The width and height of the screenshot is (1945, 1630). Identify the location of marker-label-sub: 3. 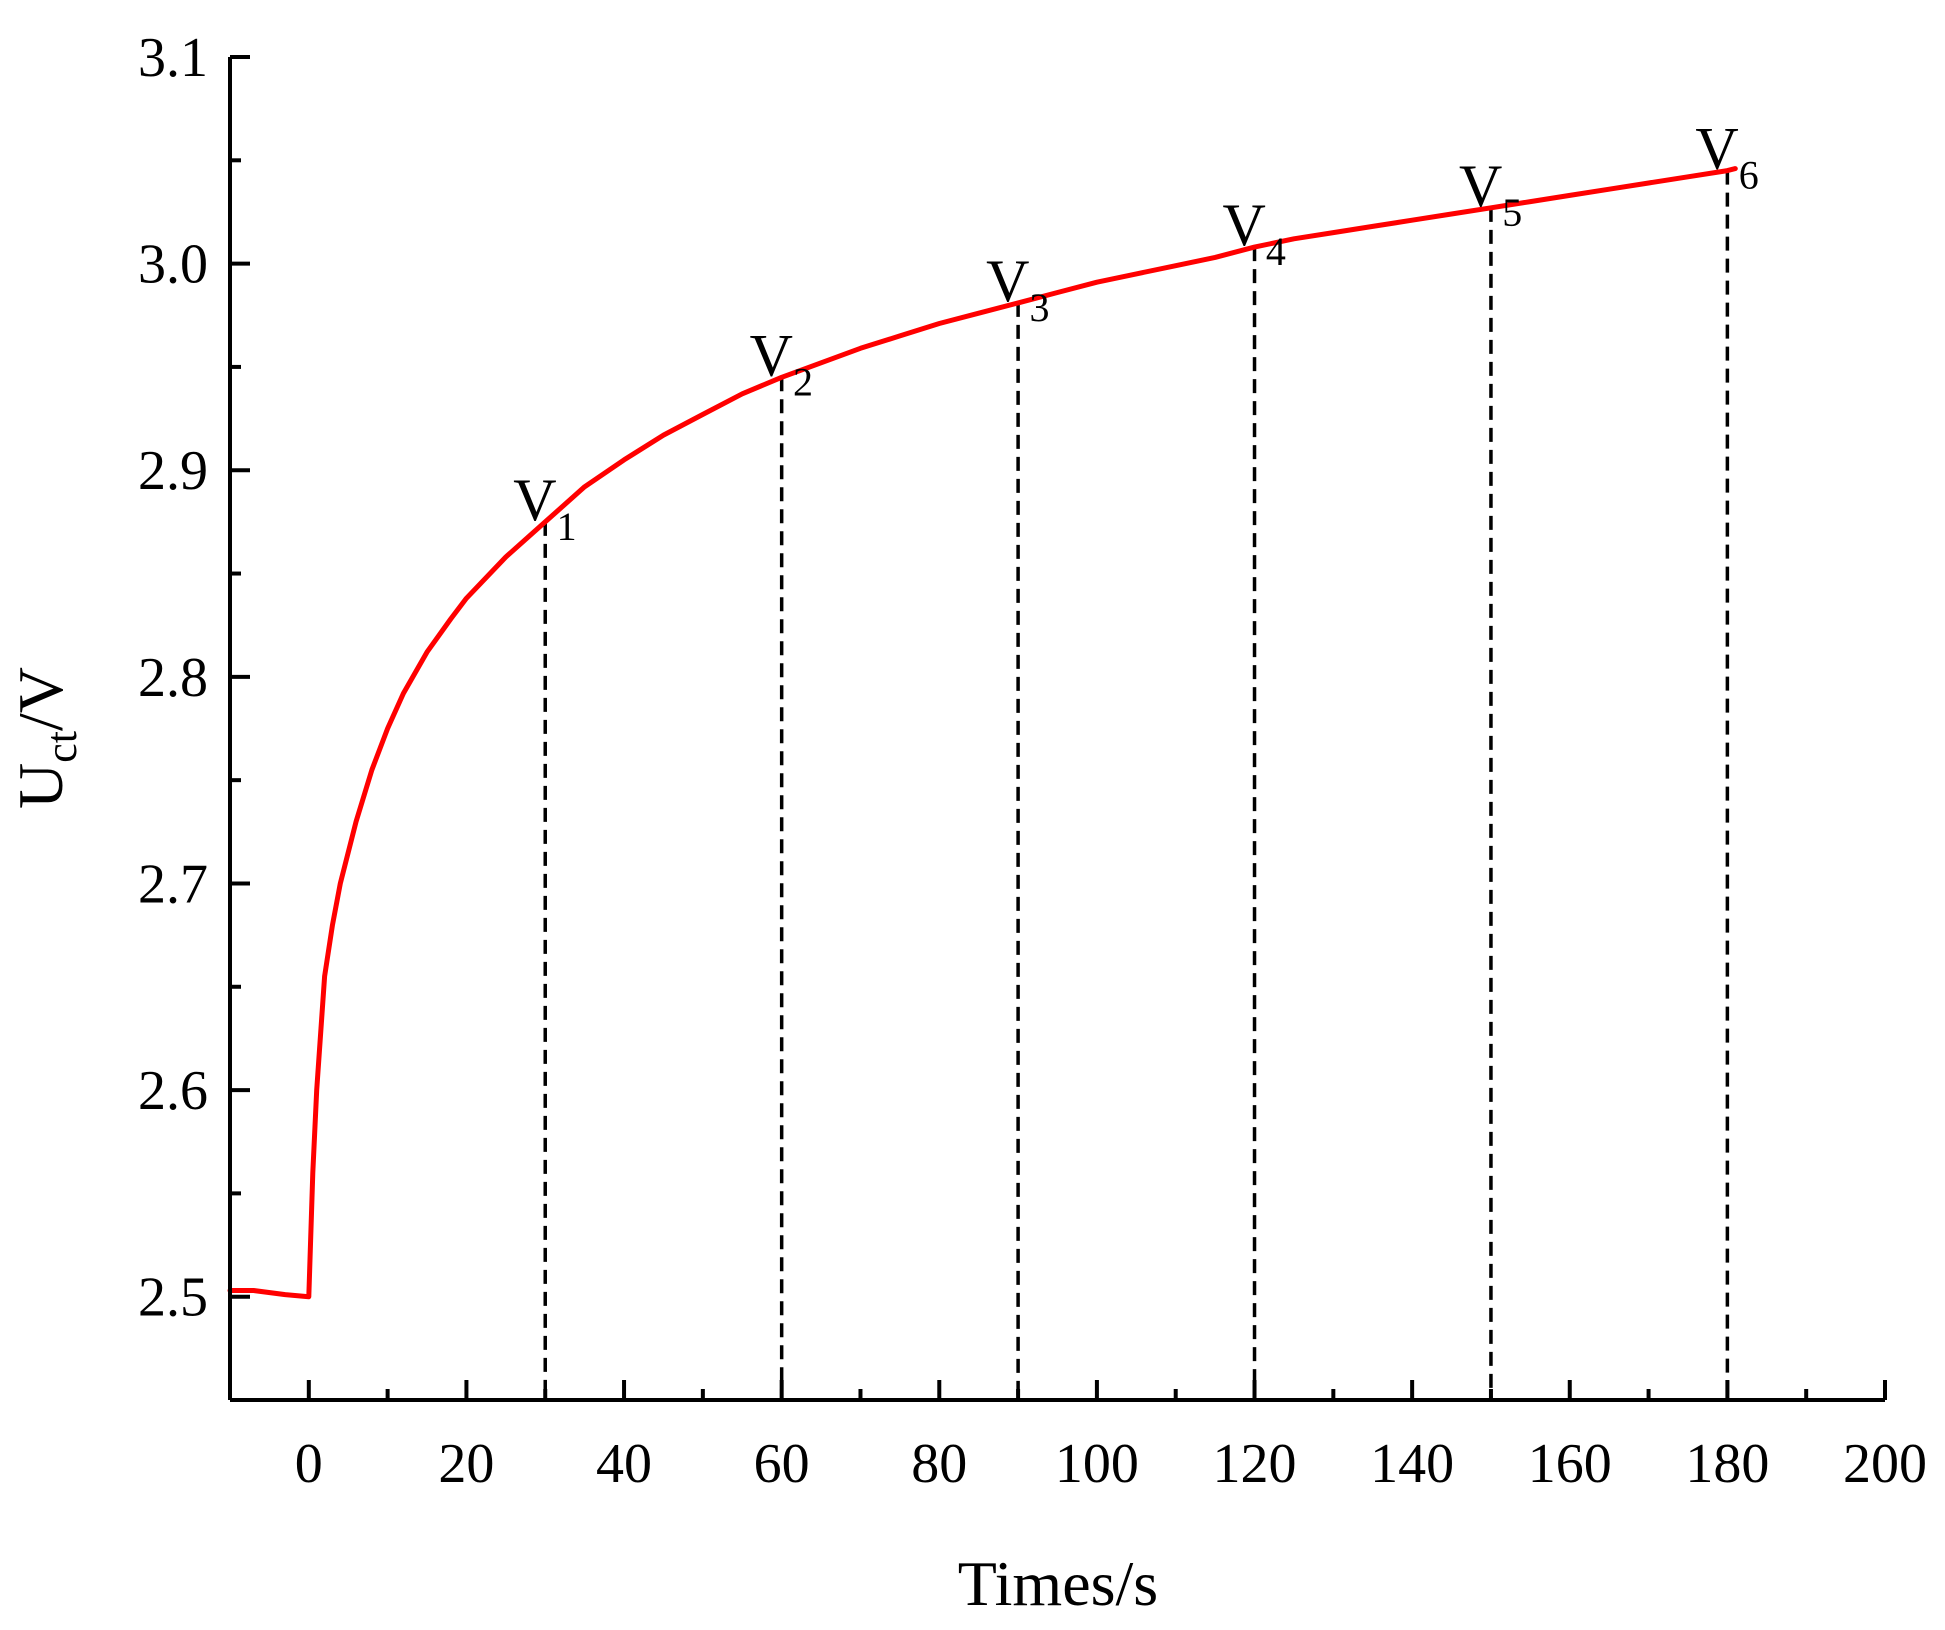
(1039, 307).